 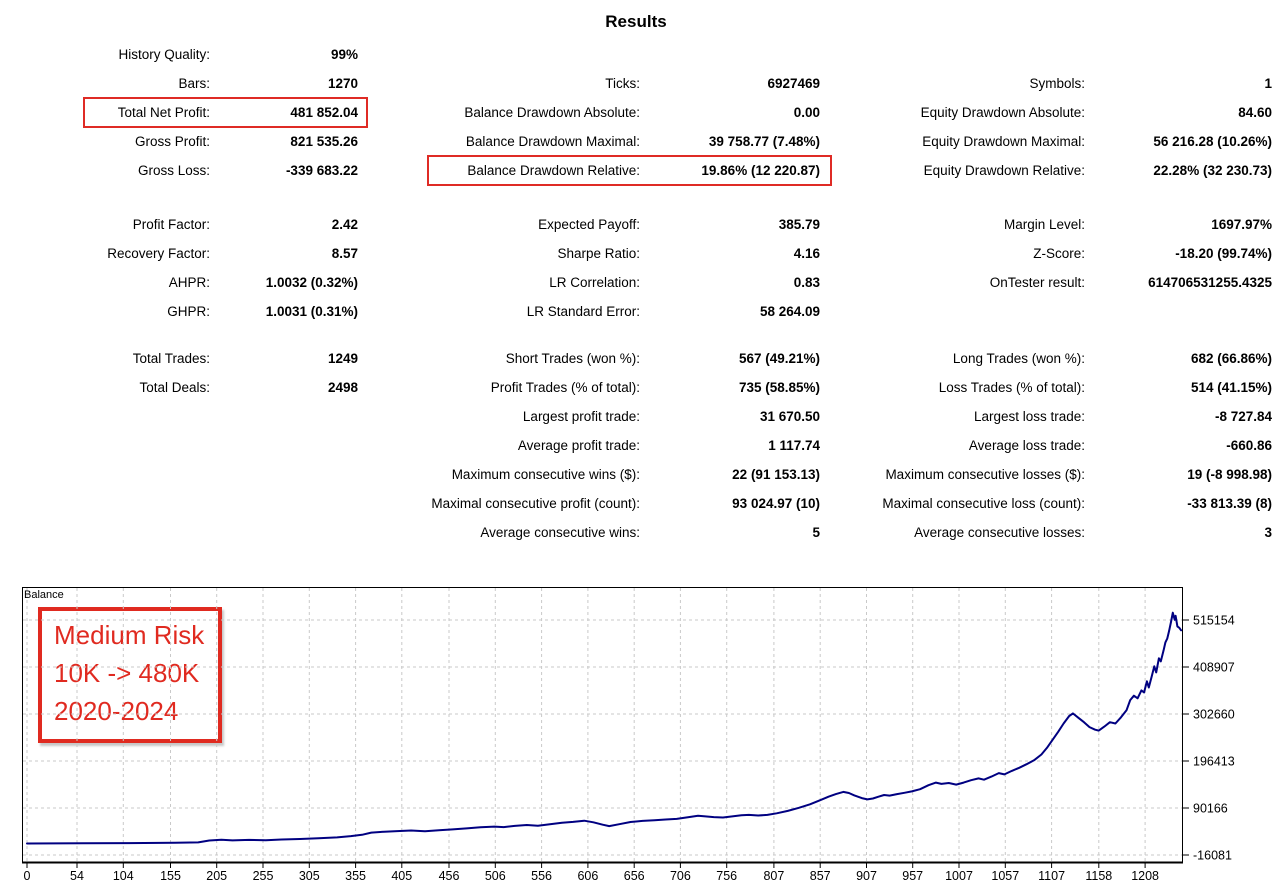 I want to click on chart-annotation: Medium Risk 10K -> 480K 2020-2024, so click(x=130, y=675).